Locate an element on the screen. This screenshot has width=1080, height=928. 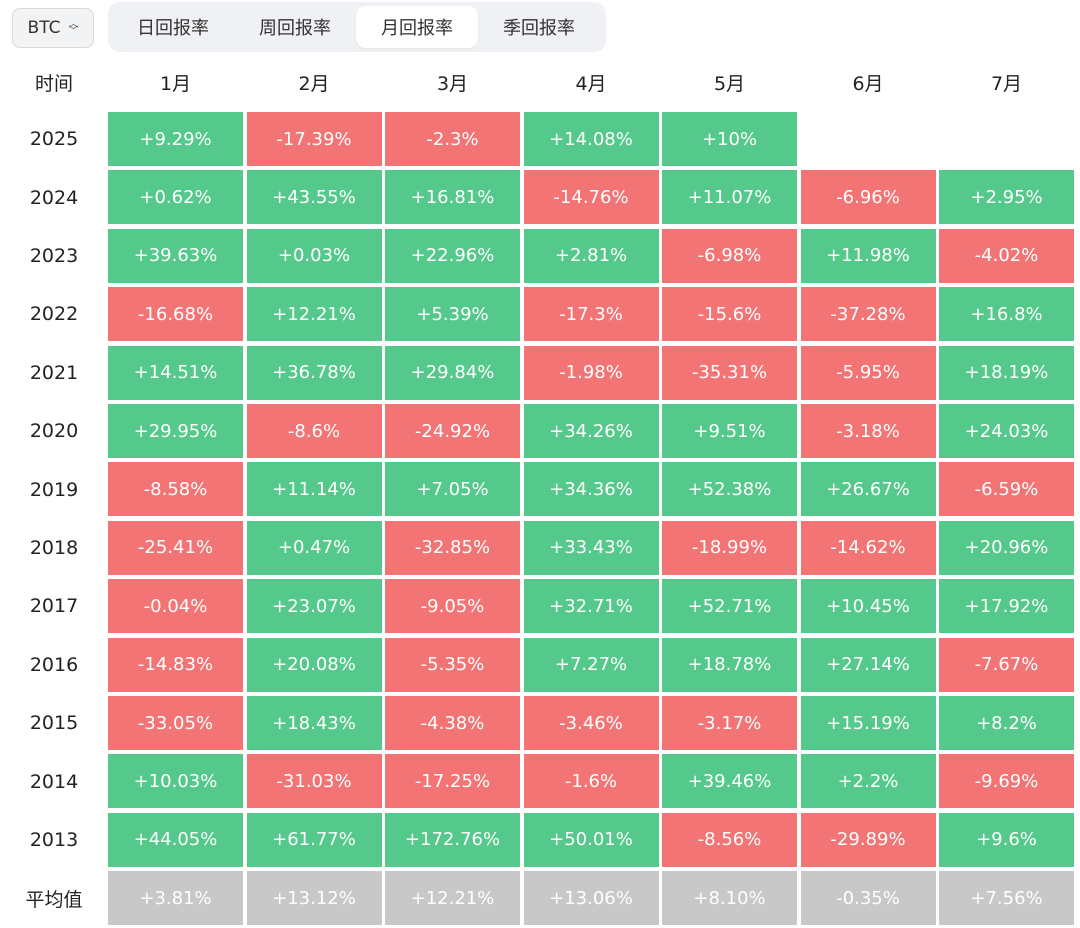
return-cell: +10% is located at coordinates (729, 139).